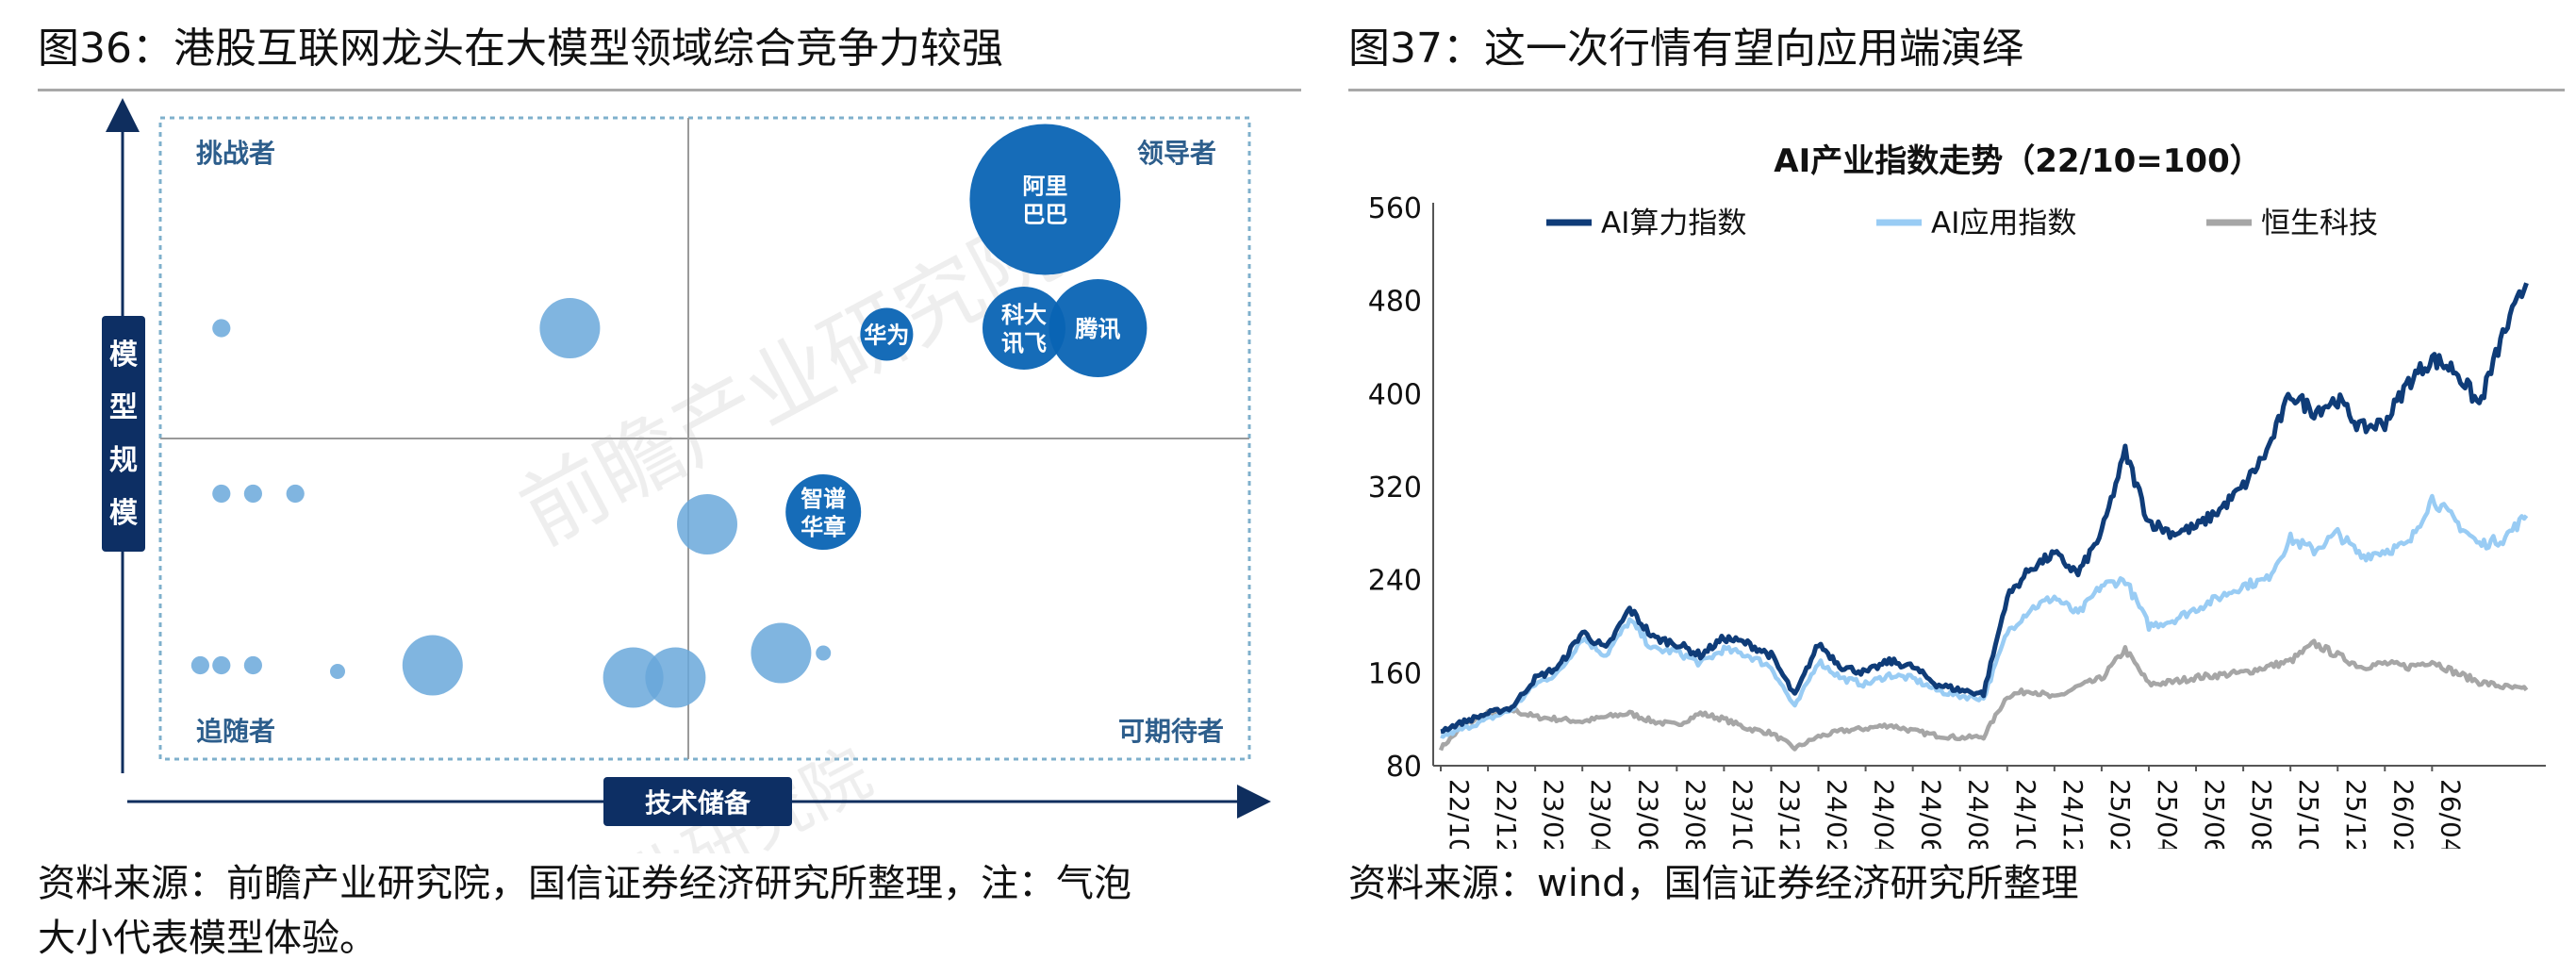  Describe the element at coordinates (1395, 581) in the screenshot. I see `y-tick-label: 240` at that location.